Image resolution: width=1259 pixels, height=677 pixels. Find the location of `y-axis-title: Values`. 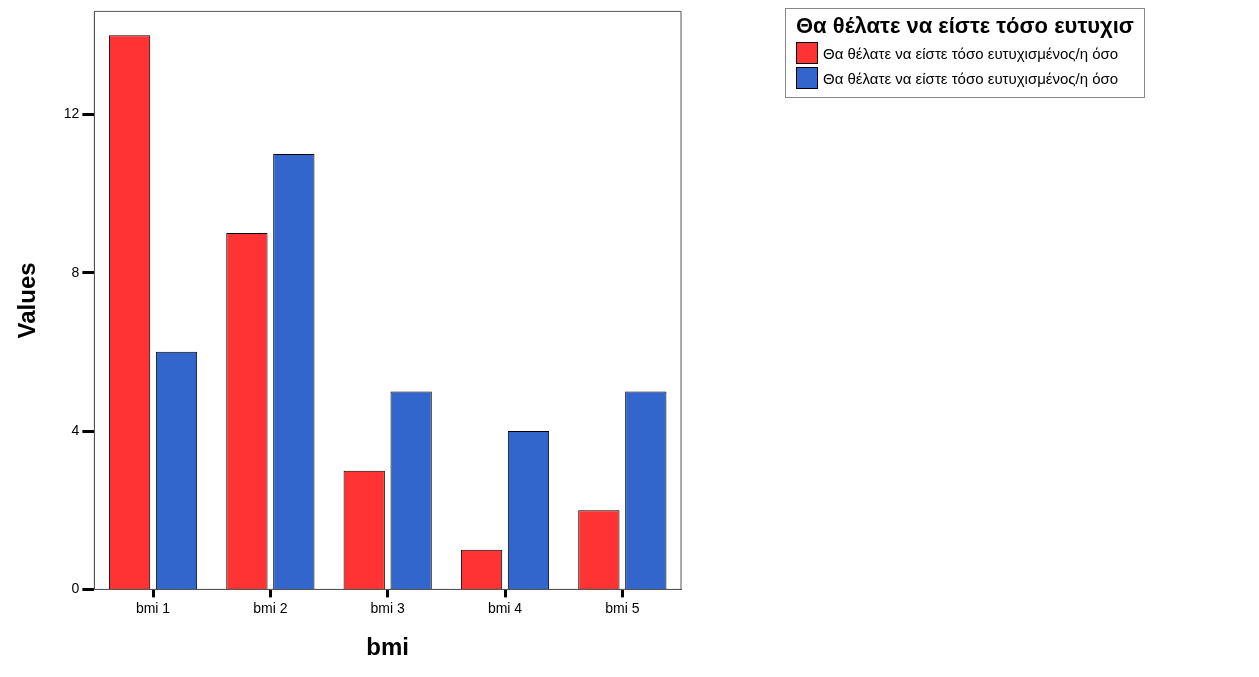

y-axis-title: Values is located at coordinates (27, 300).